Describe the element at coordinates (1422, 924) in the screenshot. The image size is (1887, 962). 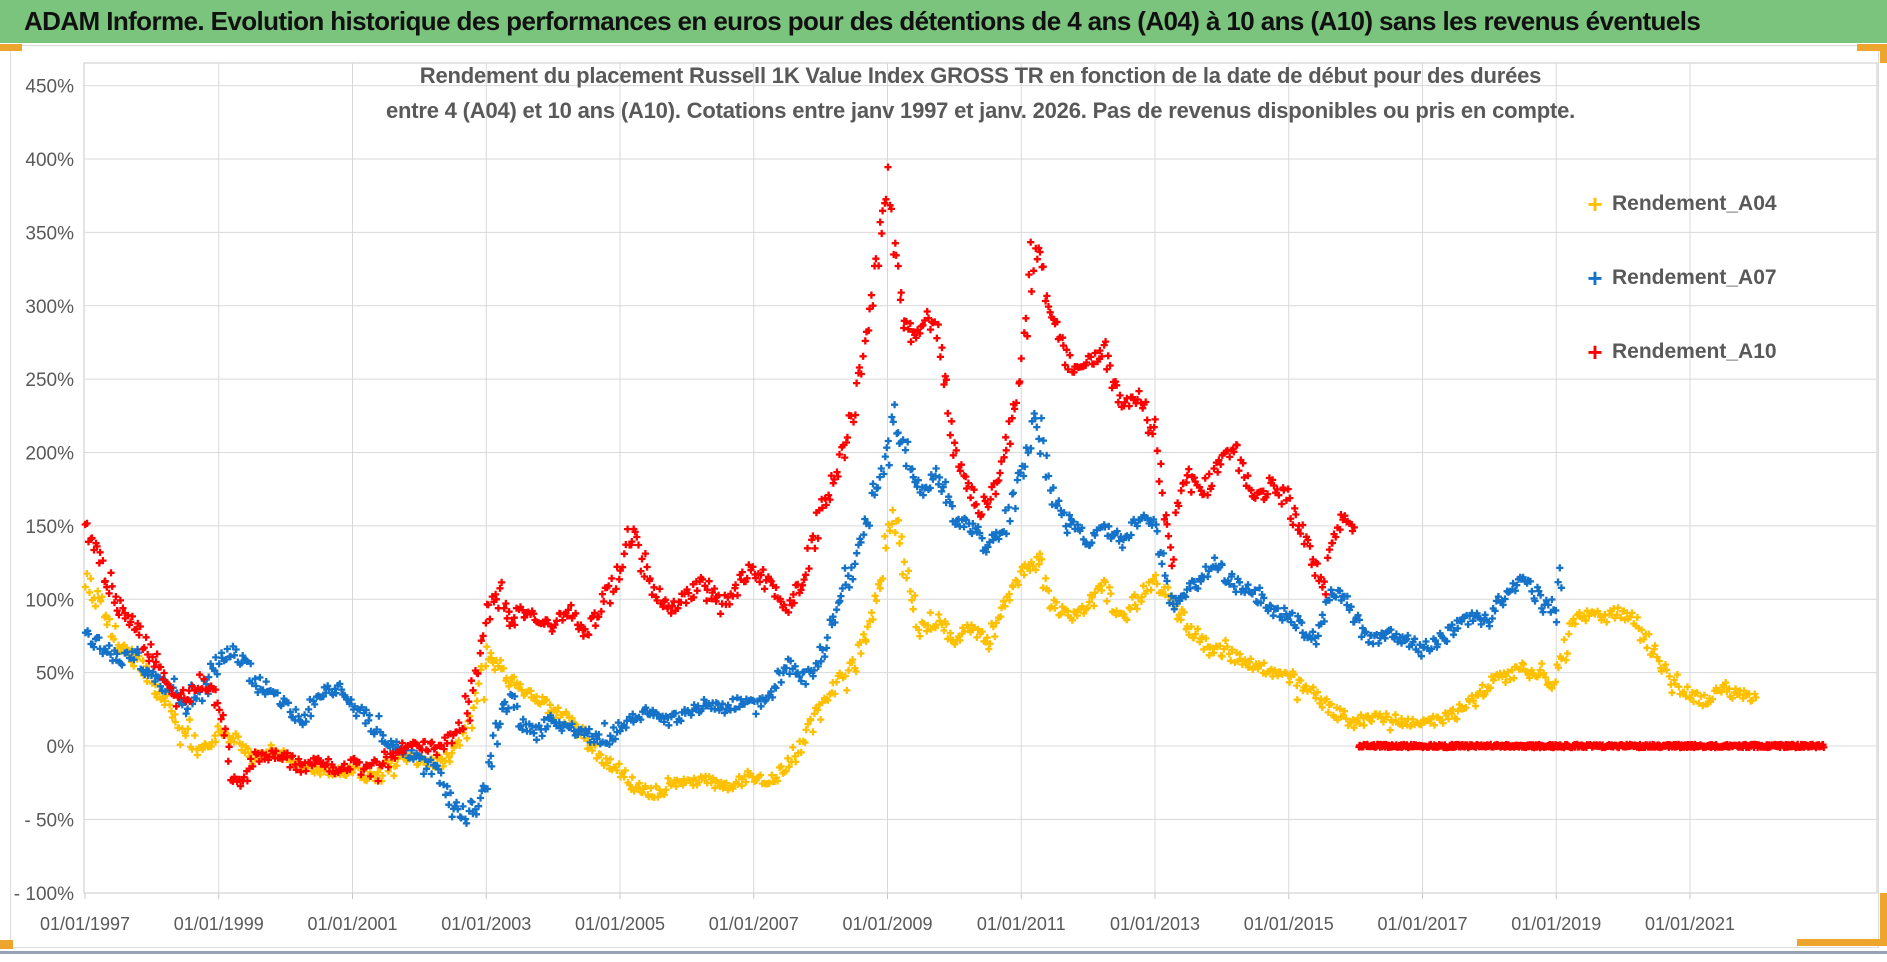
I see `x-axis-label: 01/01/2017` at that location.